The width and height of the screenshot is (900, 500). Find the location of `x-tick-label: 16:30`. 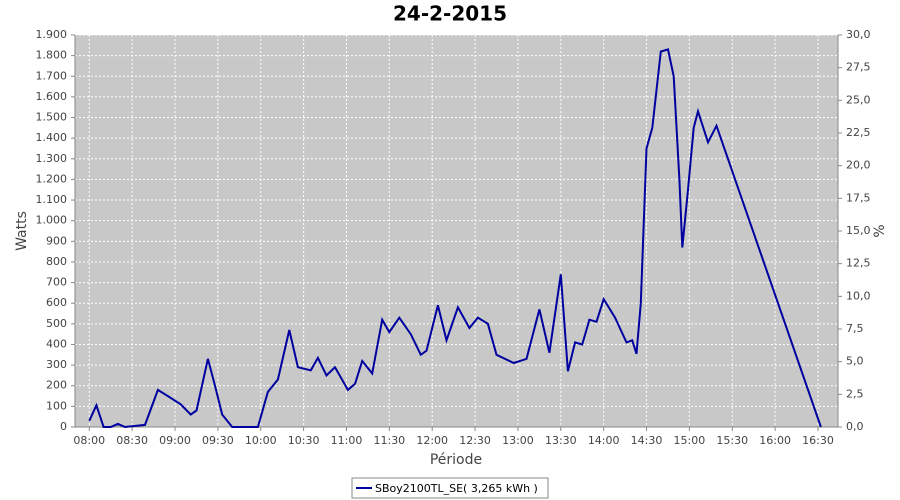

x-tick-label: 16:30 is located at coordinates (818, 440).